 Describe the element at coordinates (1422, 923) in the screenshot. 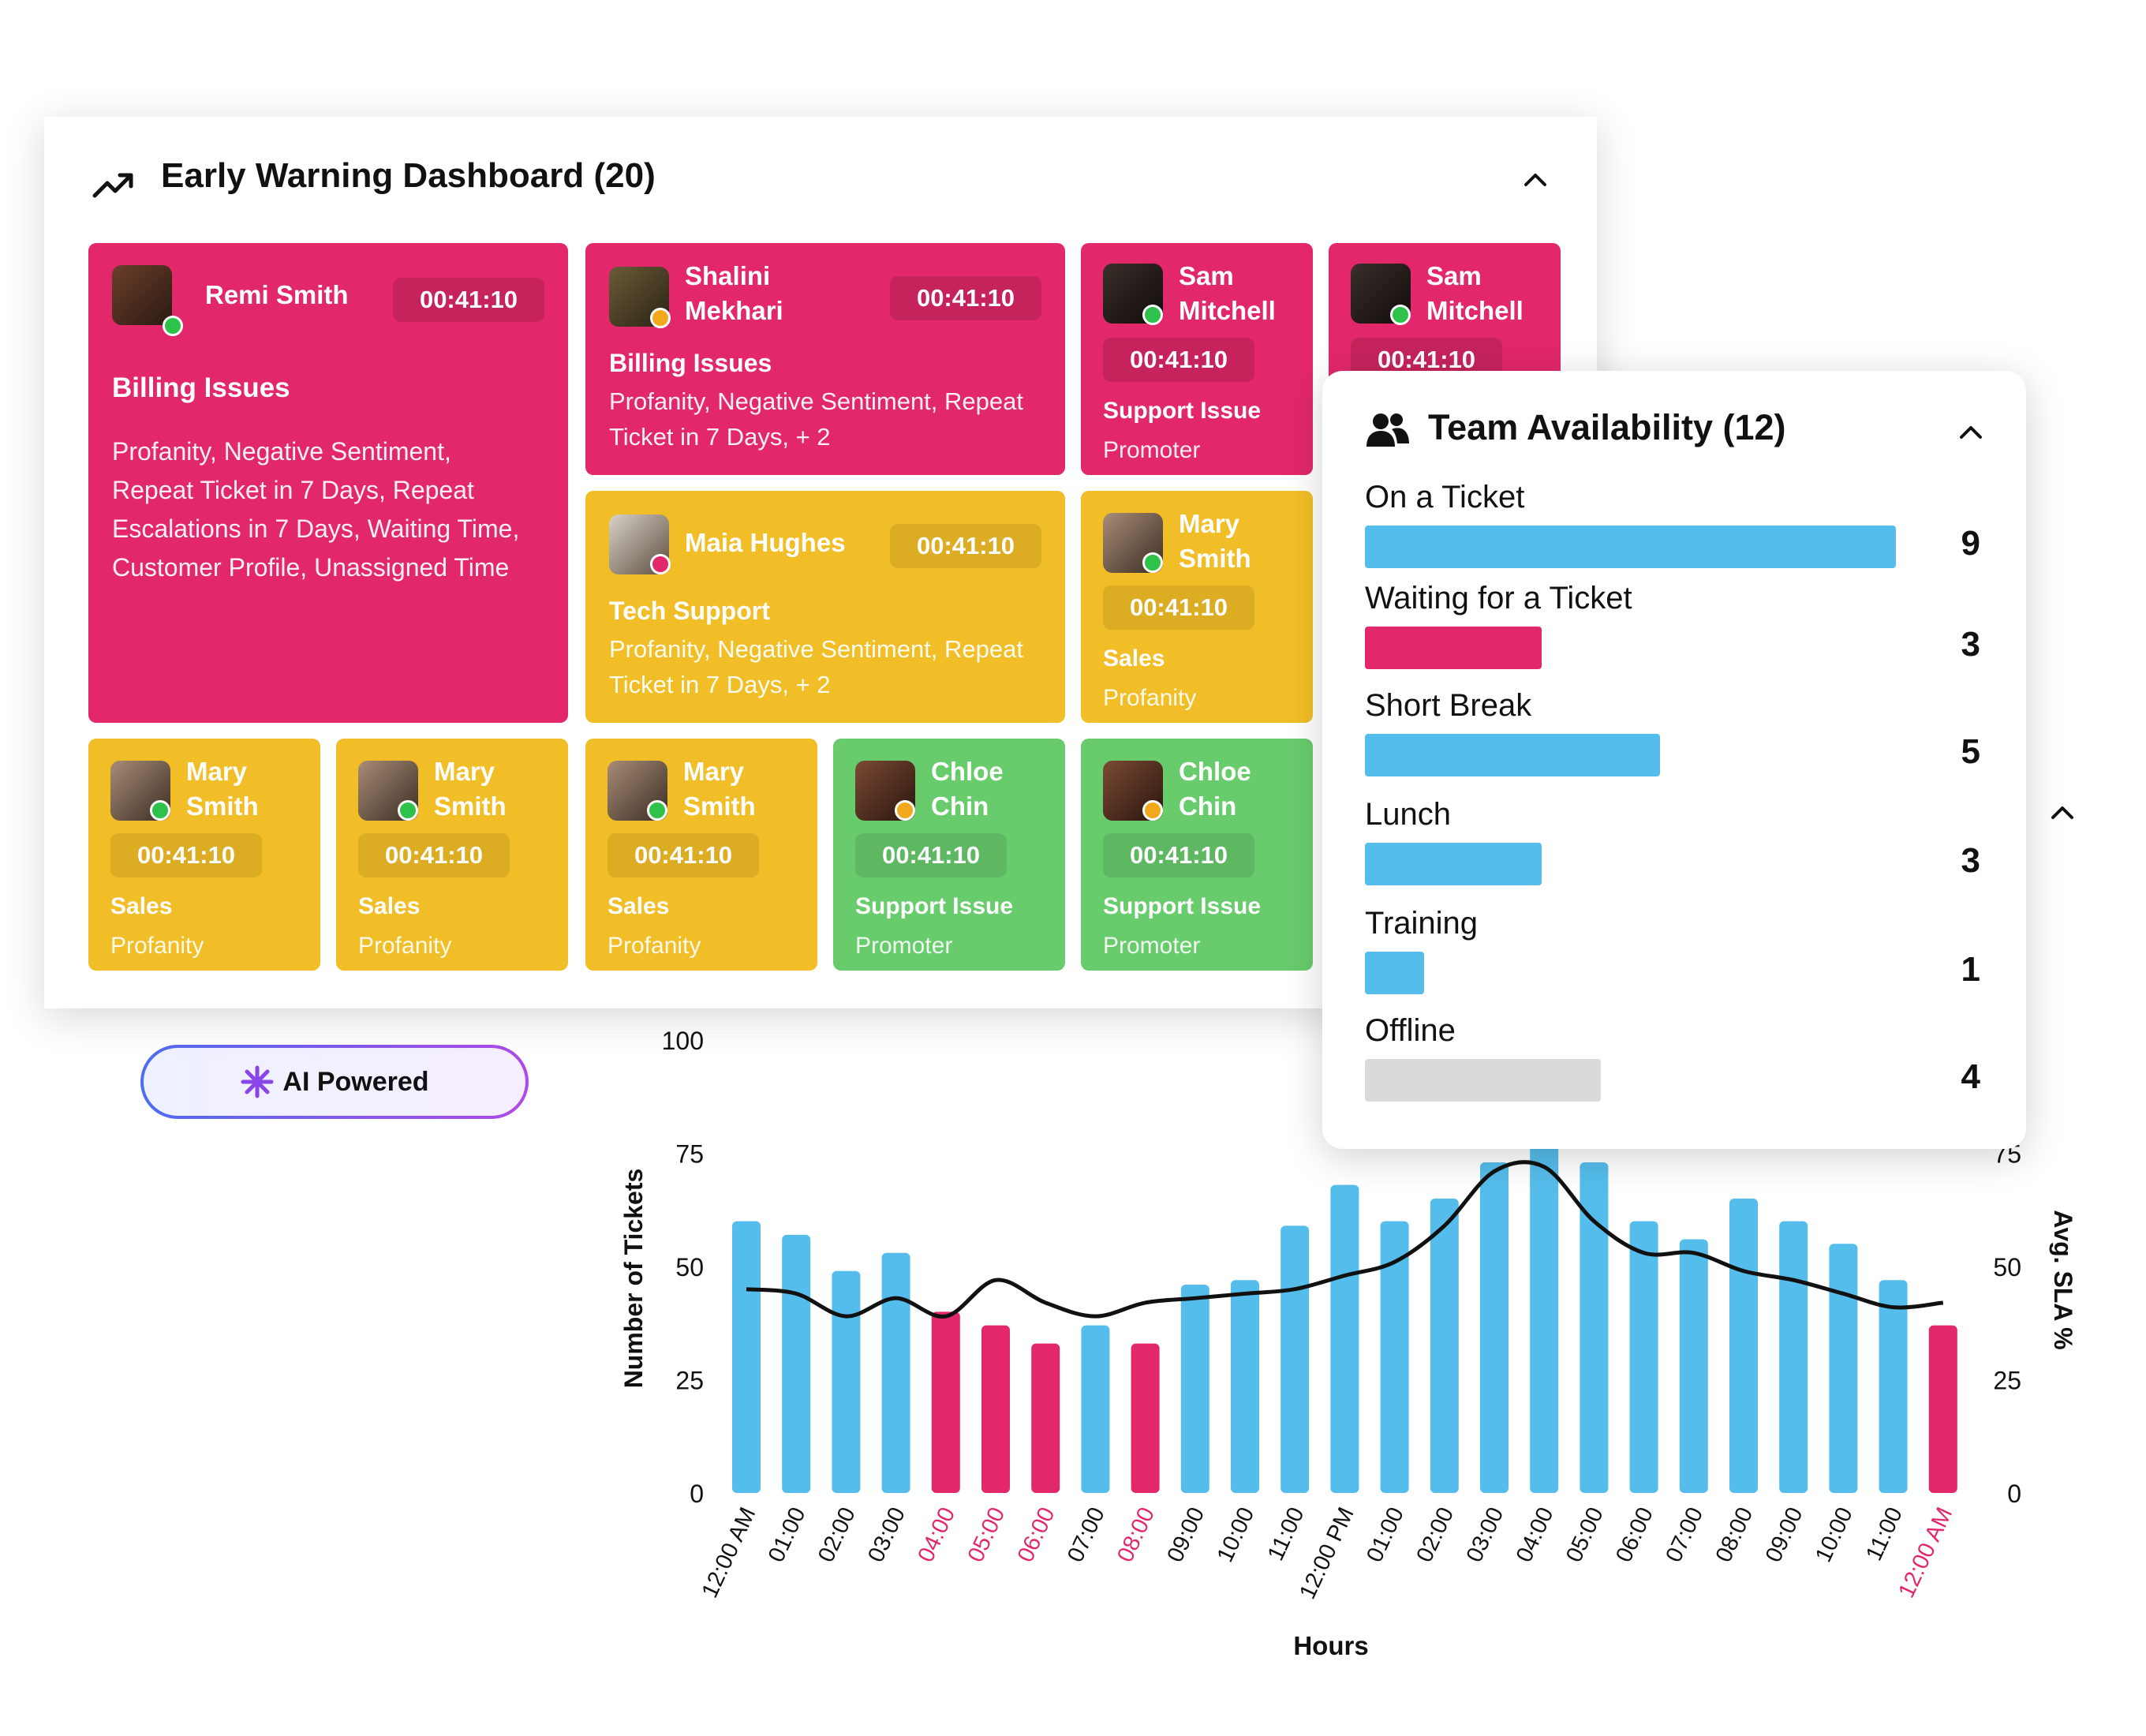

I see `availability-label: Training` at that location.